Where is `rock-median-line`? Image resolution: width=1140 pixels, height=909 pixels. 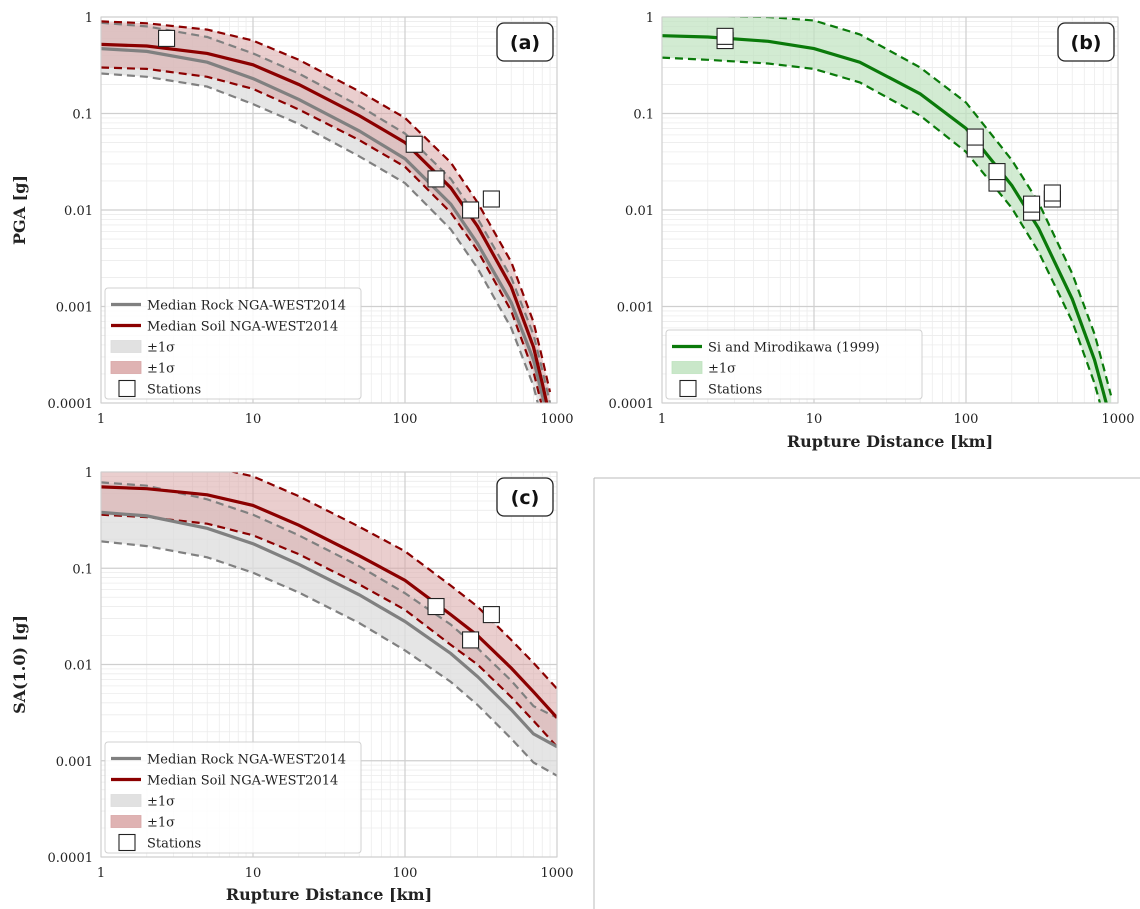
rock-median-line is located at coordinates (329, 629).